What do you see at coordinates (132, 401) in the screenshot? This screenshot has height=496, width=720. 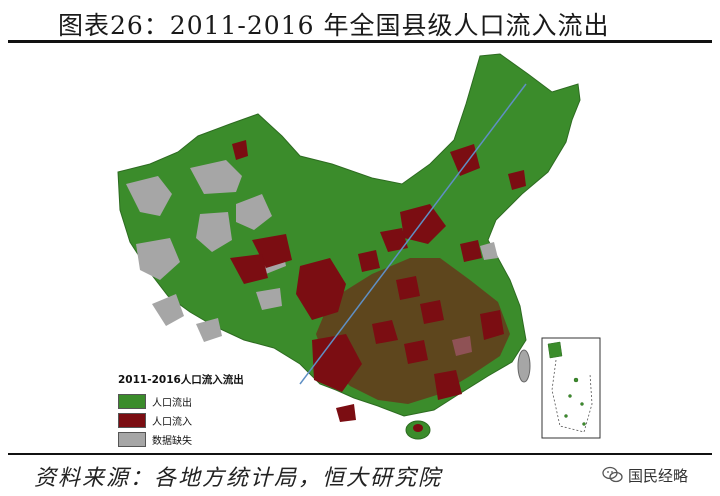 I see `legend-swatch-outflow` at bounding box center [132, 401].